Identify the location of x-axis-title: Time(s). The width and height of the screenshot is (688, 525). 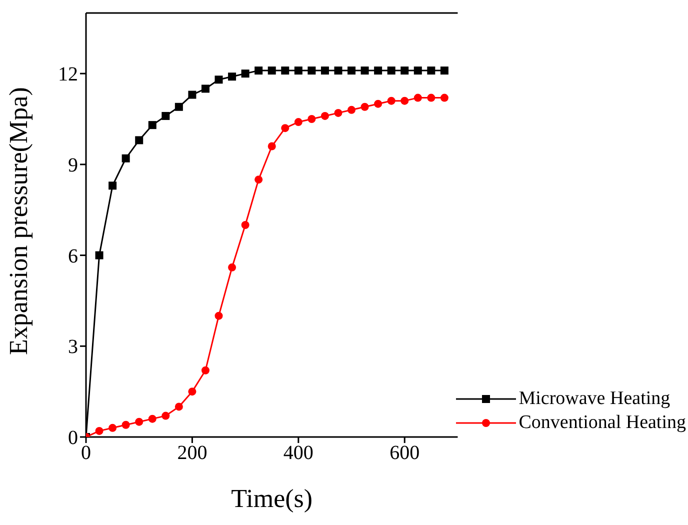
(272, 498).